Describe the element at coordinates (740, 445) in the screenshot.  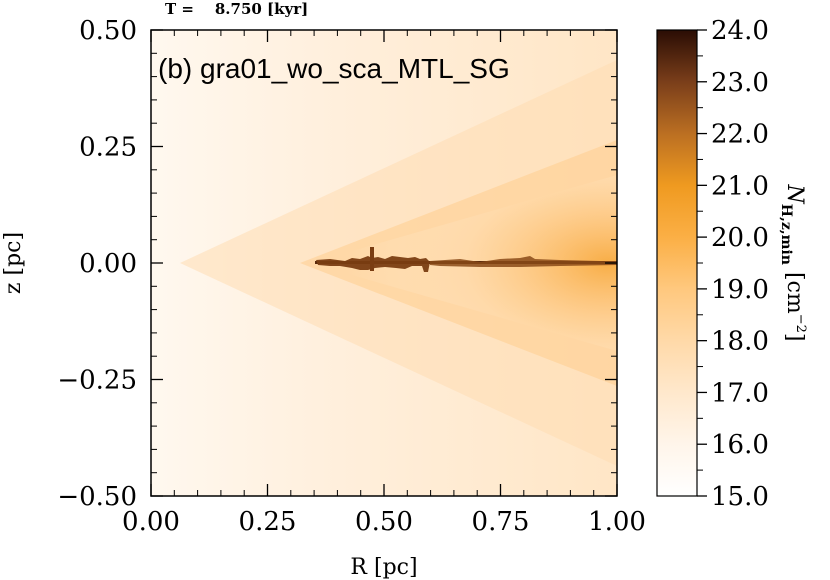
I see `colorbar-tick-label: 16.0` at that location.